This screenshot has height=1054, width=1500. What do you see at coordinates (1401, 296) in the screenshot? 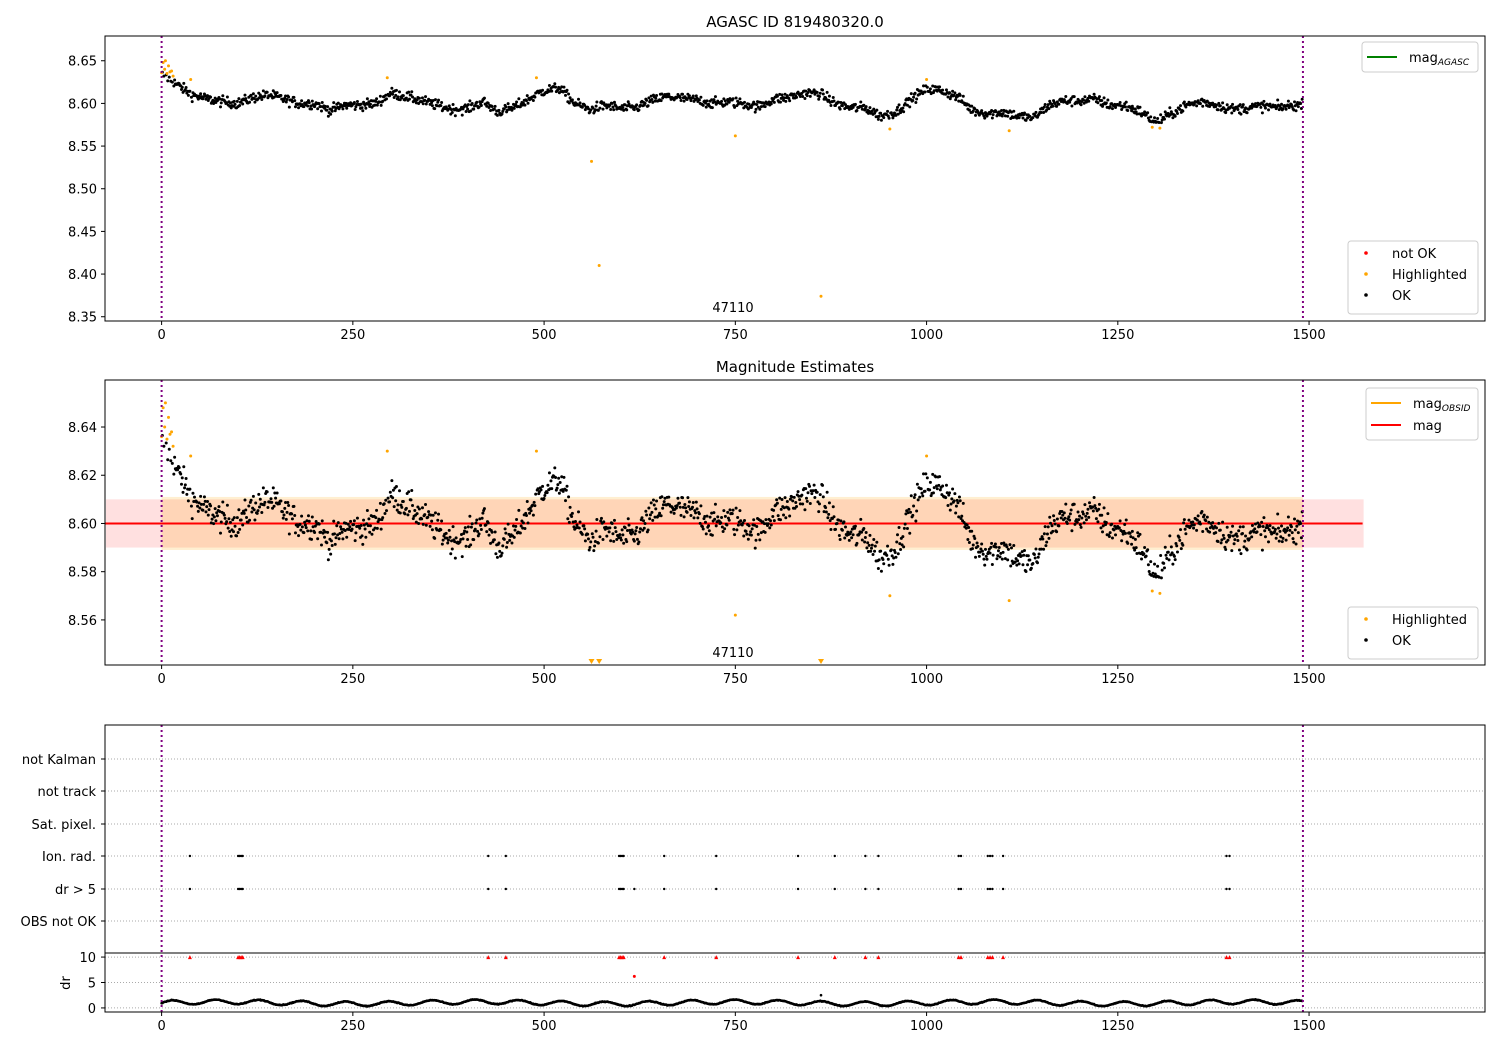
I see `legend-label: OK` at bounding box center [1401, 296].